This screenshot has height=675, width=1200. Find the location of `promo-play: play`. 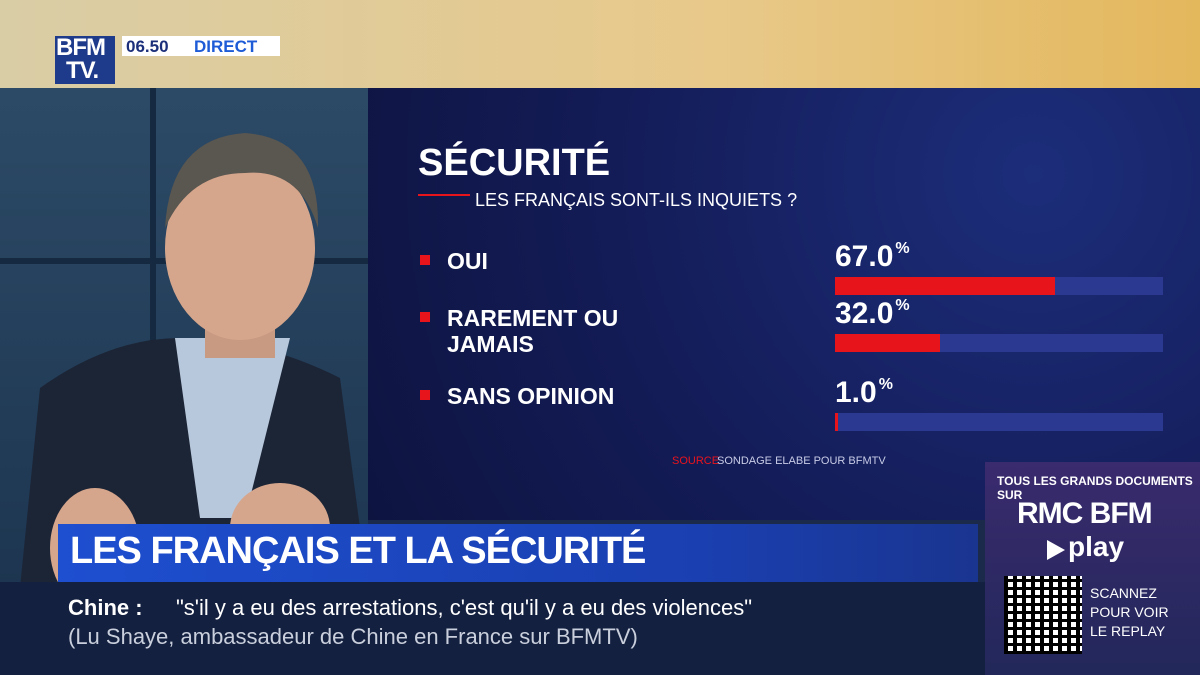

promo-play: play is located at coordinates (1096, 546).